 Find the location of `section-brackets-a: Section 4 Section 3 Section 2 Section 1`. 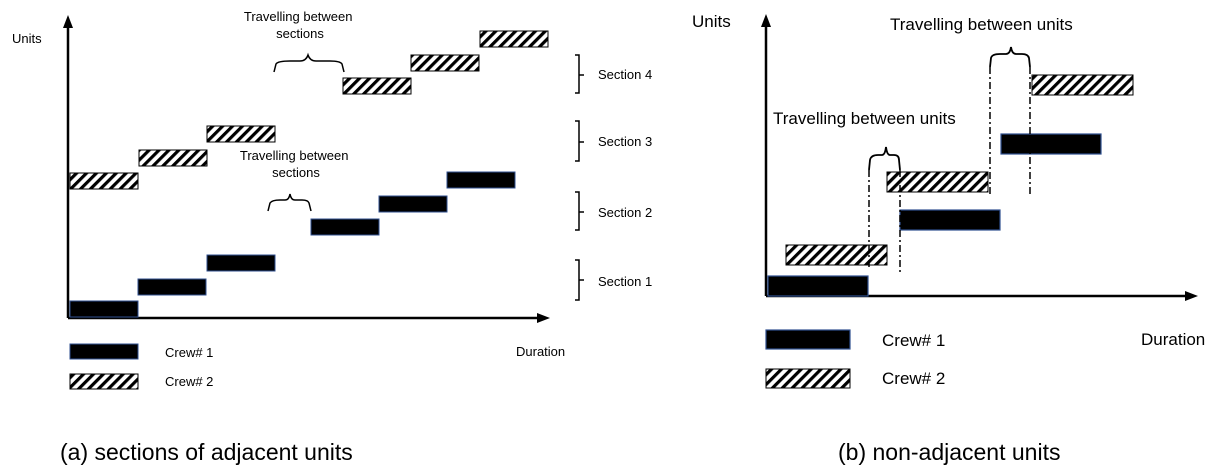

section-brackets-a: Section 4 Section 3 Section 2 Section 1 is located at coordinates (613, 177).